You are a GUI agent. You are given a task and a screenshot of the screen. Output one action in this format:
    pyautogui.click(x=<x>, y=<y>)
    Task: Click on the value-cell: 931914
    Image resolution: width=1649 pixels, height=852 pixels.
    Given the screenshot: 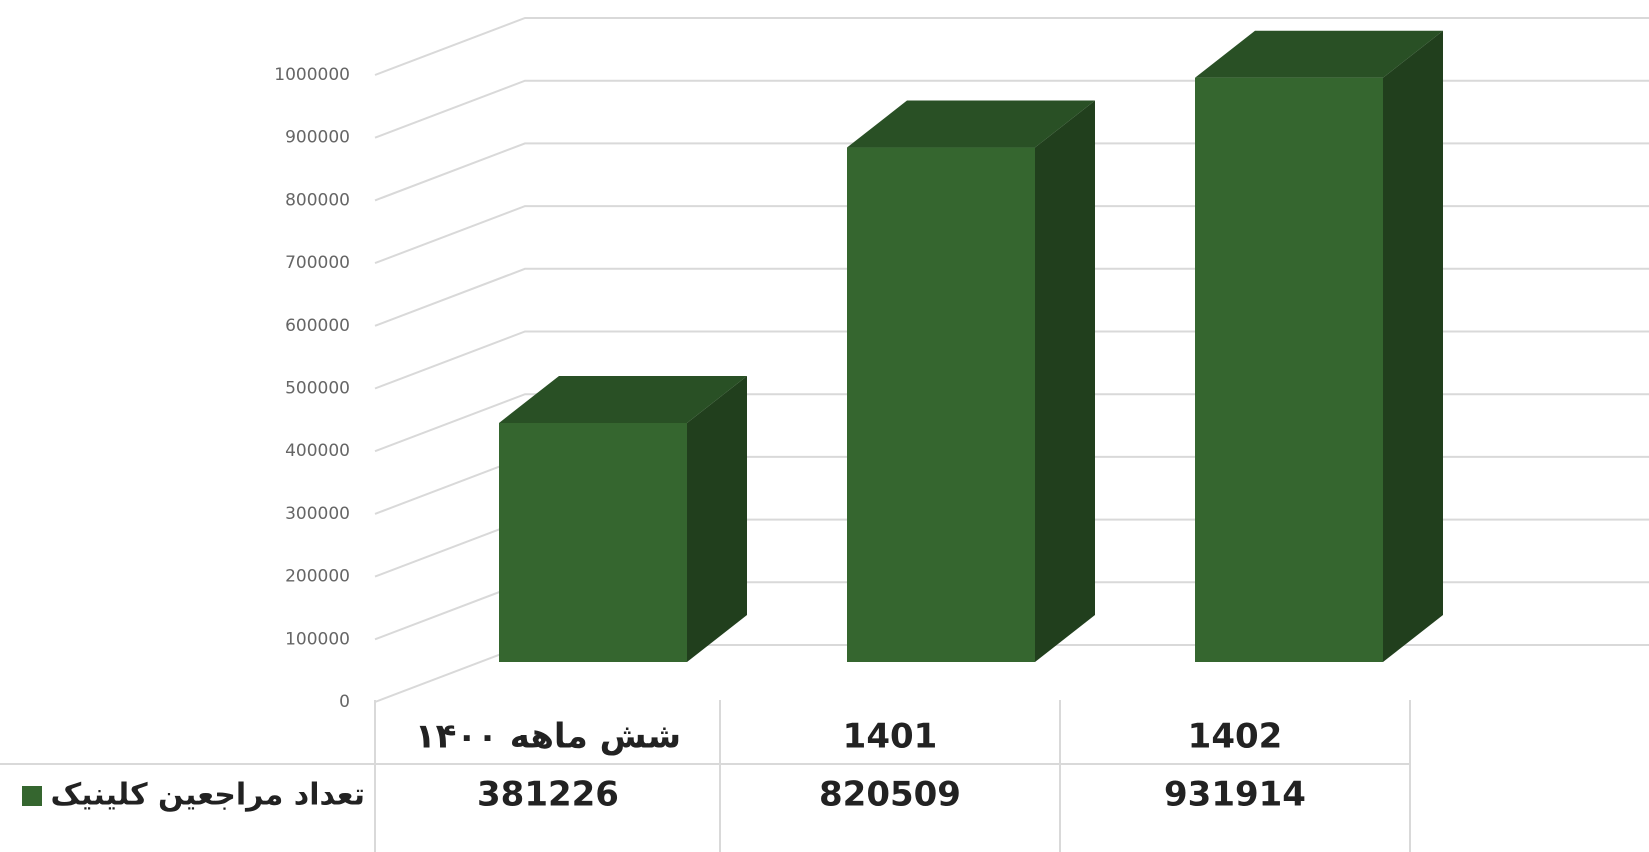 What is the action you would take?
    pyautogui.click(x=1235, y=795)
    